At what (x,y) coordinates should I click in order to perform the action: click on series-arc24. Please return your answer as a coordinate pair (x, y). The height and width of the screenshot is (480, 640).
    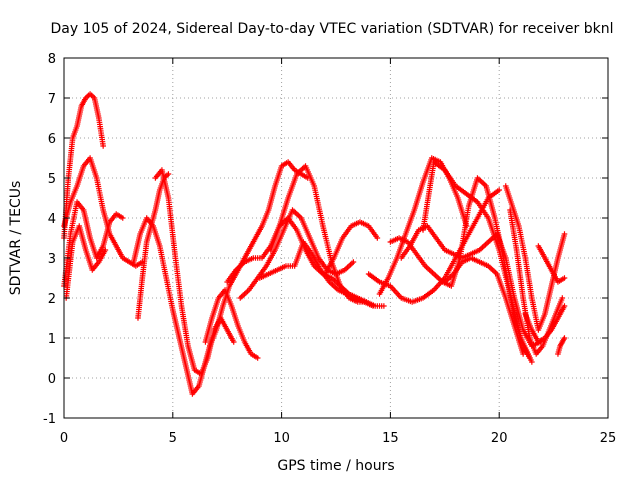
    Looking at the image, I should click on (551, 264).